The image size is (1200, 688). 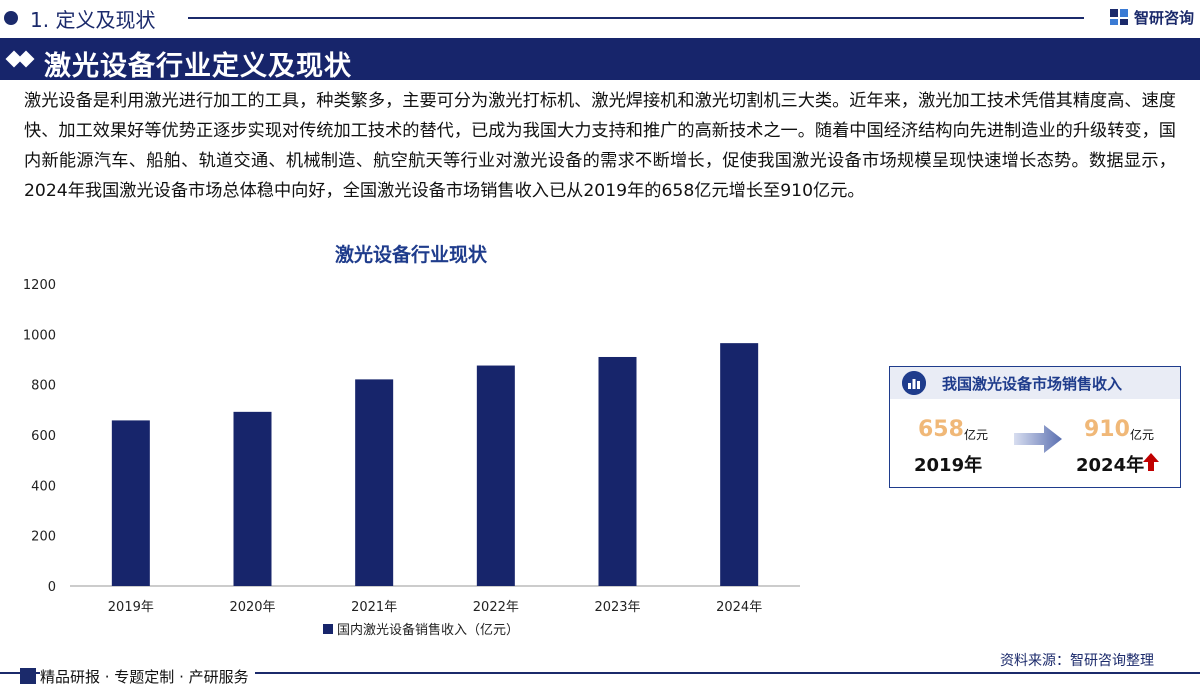 I want to click on x-tick-label: 2020年, so click(x=252, y=607).